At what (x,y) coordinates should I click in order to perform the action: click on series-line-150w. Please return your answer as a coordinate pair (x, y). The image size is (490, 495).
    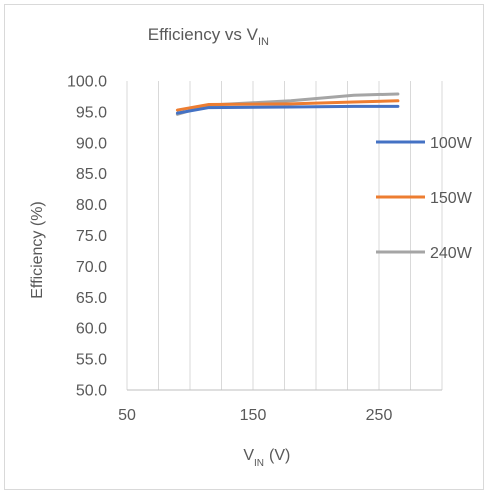
    Looking at the image, I should click on (287, 105).